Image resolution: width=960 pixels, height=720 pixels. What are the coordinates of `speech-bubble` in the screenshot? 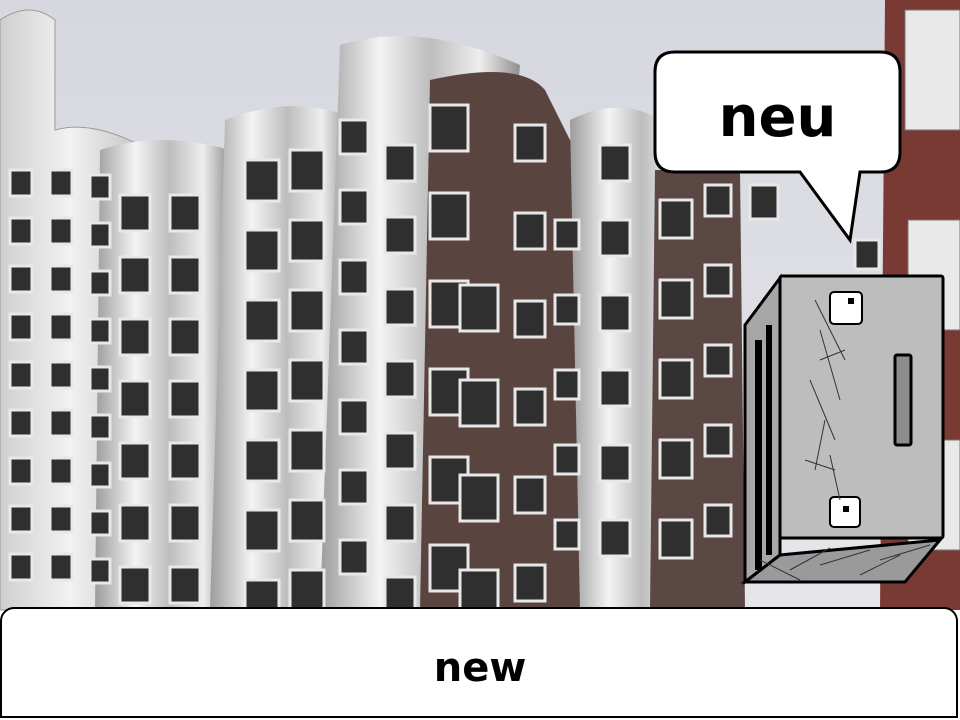 It's located at (777, 147).